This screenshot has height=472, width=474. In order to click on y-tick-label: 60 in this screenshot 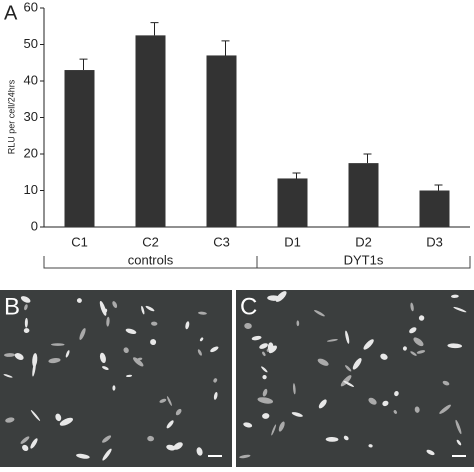, I will do `click(31, 7)`.